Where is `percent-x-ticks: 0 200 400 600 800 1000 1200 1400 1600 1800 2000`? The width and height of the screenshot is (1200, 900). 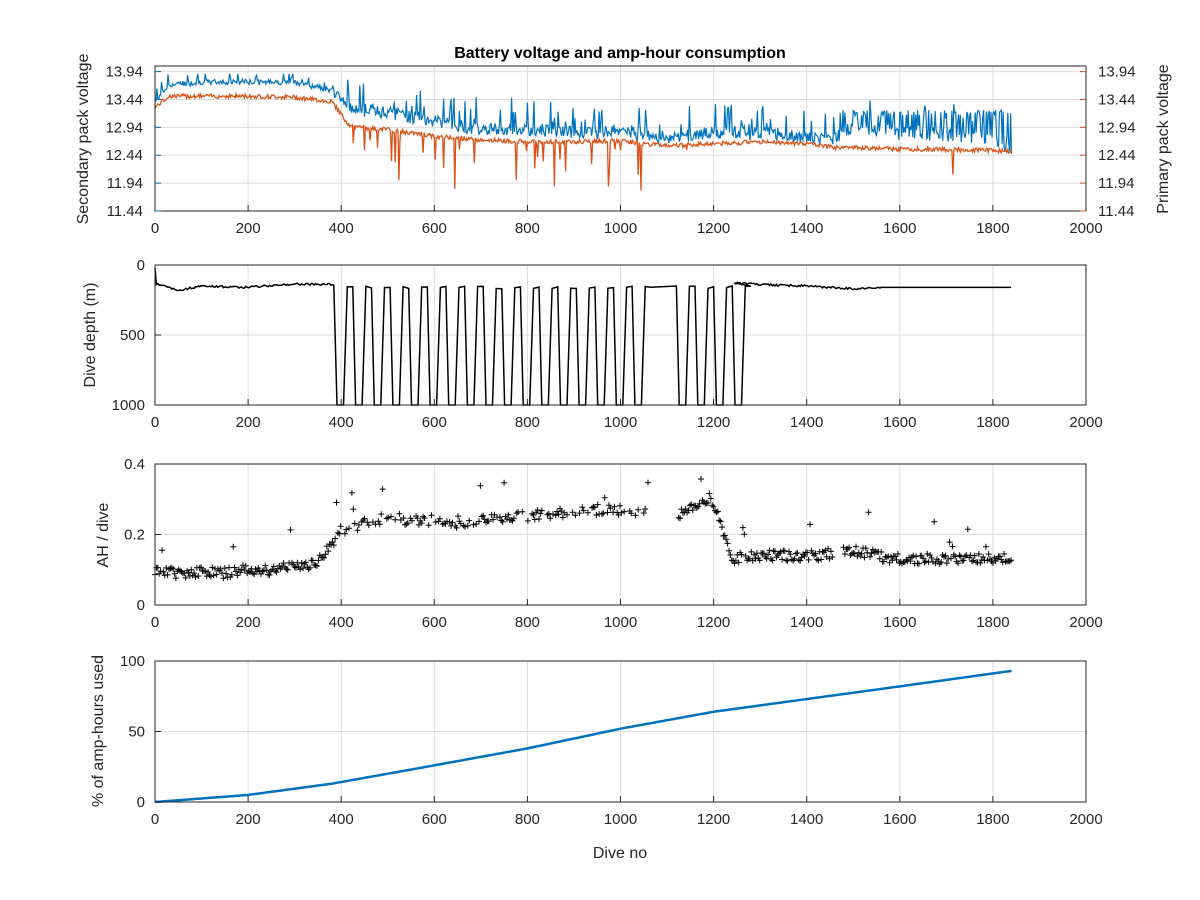 percent-x-ticks: 0 200 400 600 800 1000 1200 1400 1600 1800 2000 is located at coordinates (627, 812).